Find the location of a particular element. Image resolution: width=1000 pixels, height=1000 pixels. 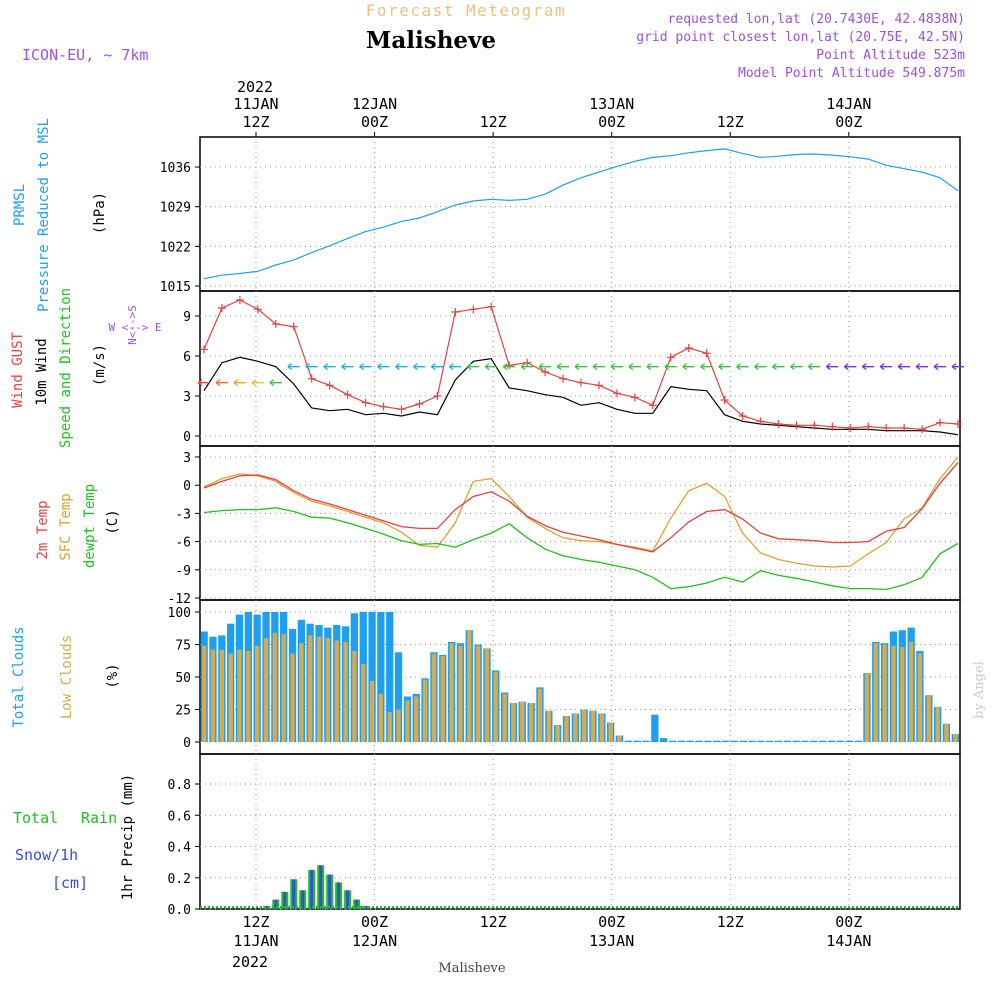

credit-watermark: by Angel is located at coordinates (979, 690).